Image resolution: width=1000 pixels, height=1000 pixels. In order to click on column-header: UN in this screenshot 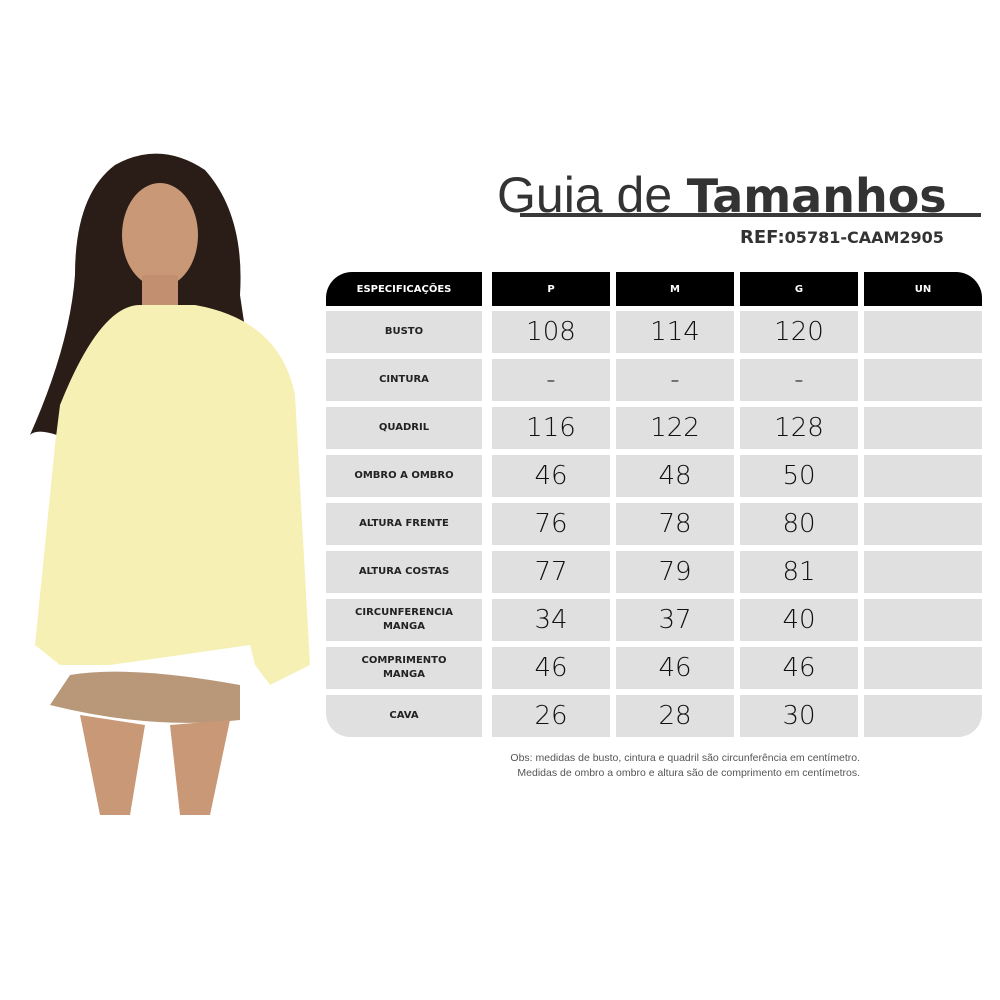, I will do `click(923, 289)`.